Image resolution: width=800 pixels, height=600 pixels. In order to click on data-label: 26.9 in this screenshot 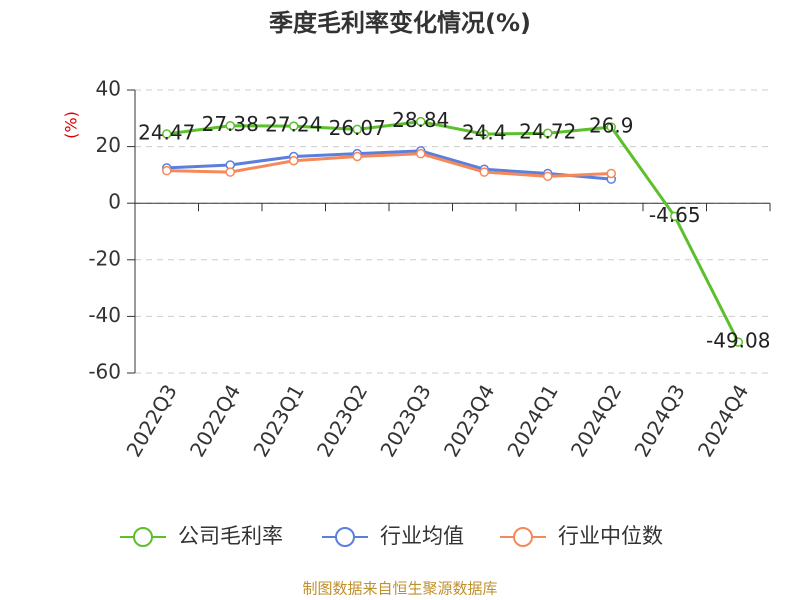, I will do `click(611, 126)`.